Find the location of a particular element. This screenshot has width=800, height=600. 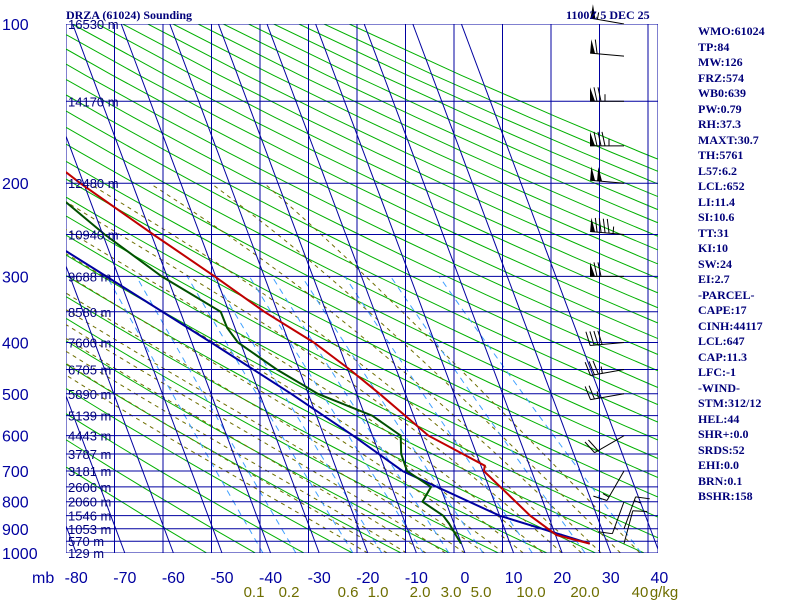

index-item: SI:10.6 is located at coordinates (716, 217).